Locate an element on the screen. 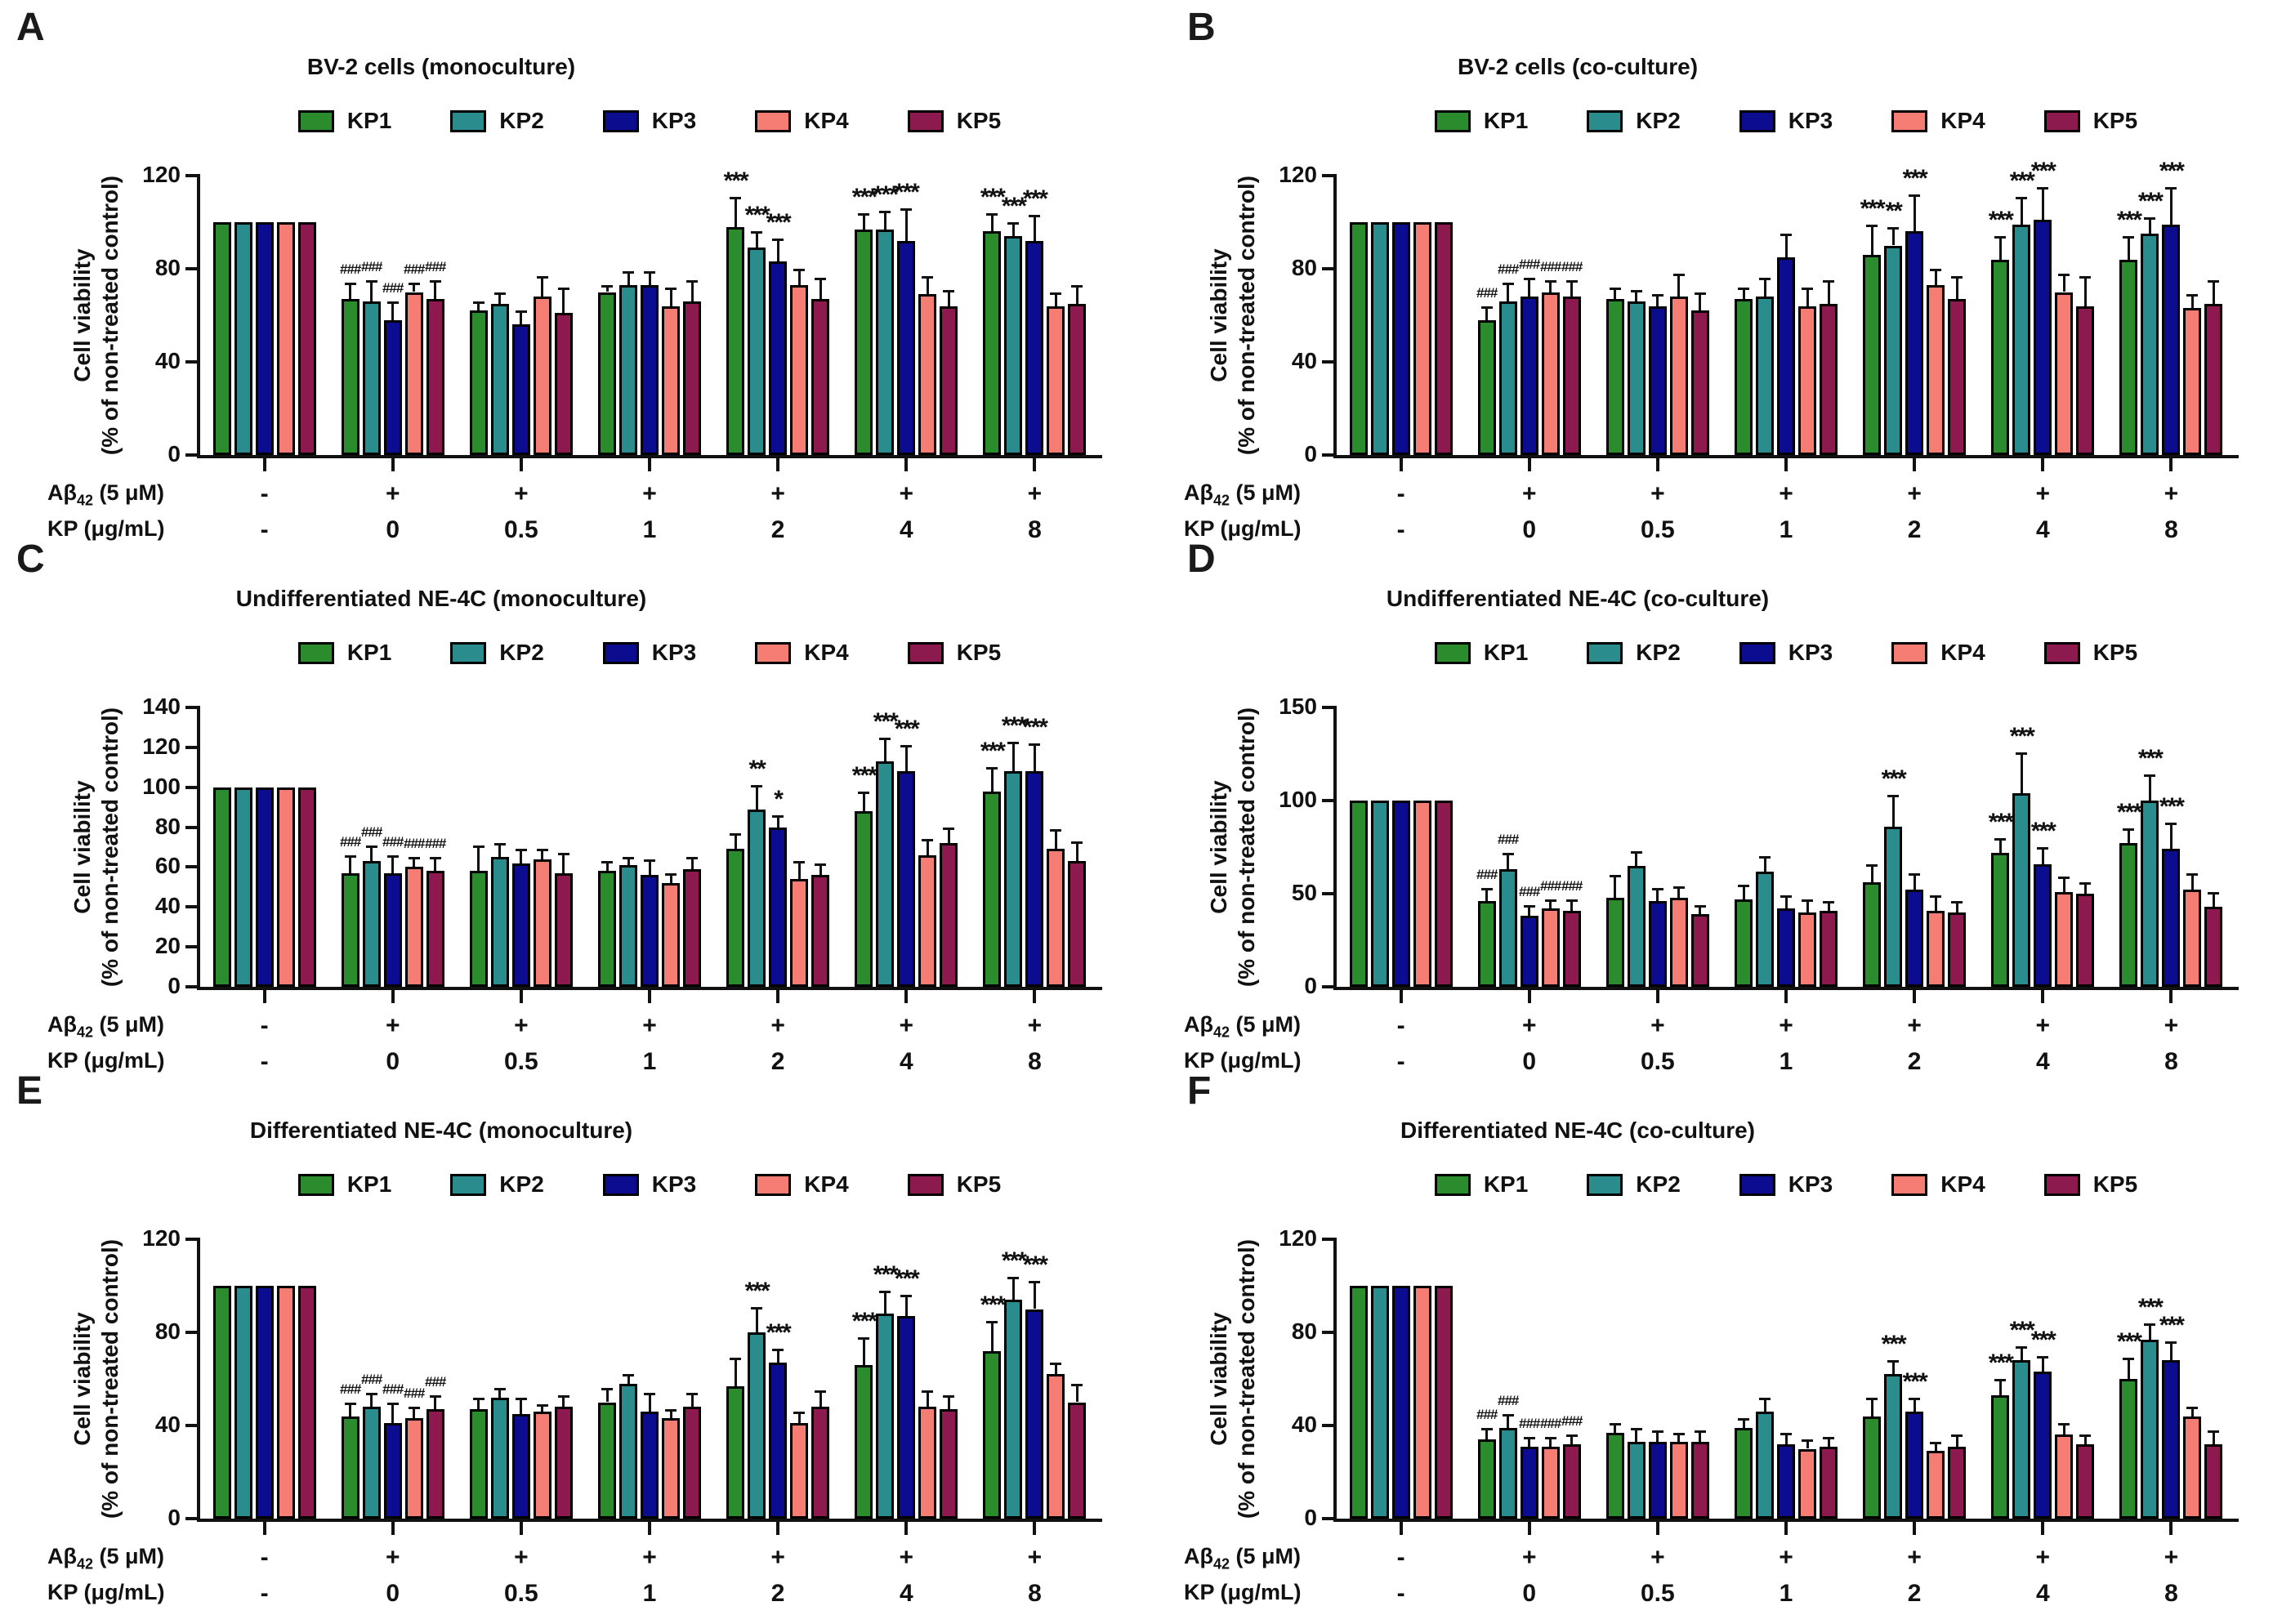  bar-KP2-group2 is located at coordinates (1507, 378).